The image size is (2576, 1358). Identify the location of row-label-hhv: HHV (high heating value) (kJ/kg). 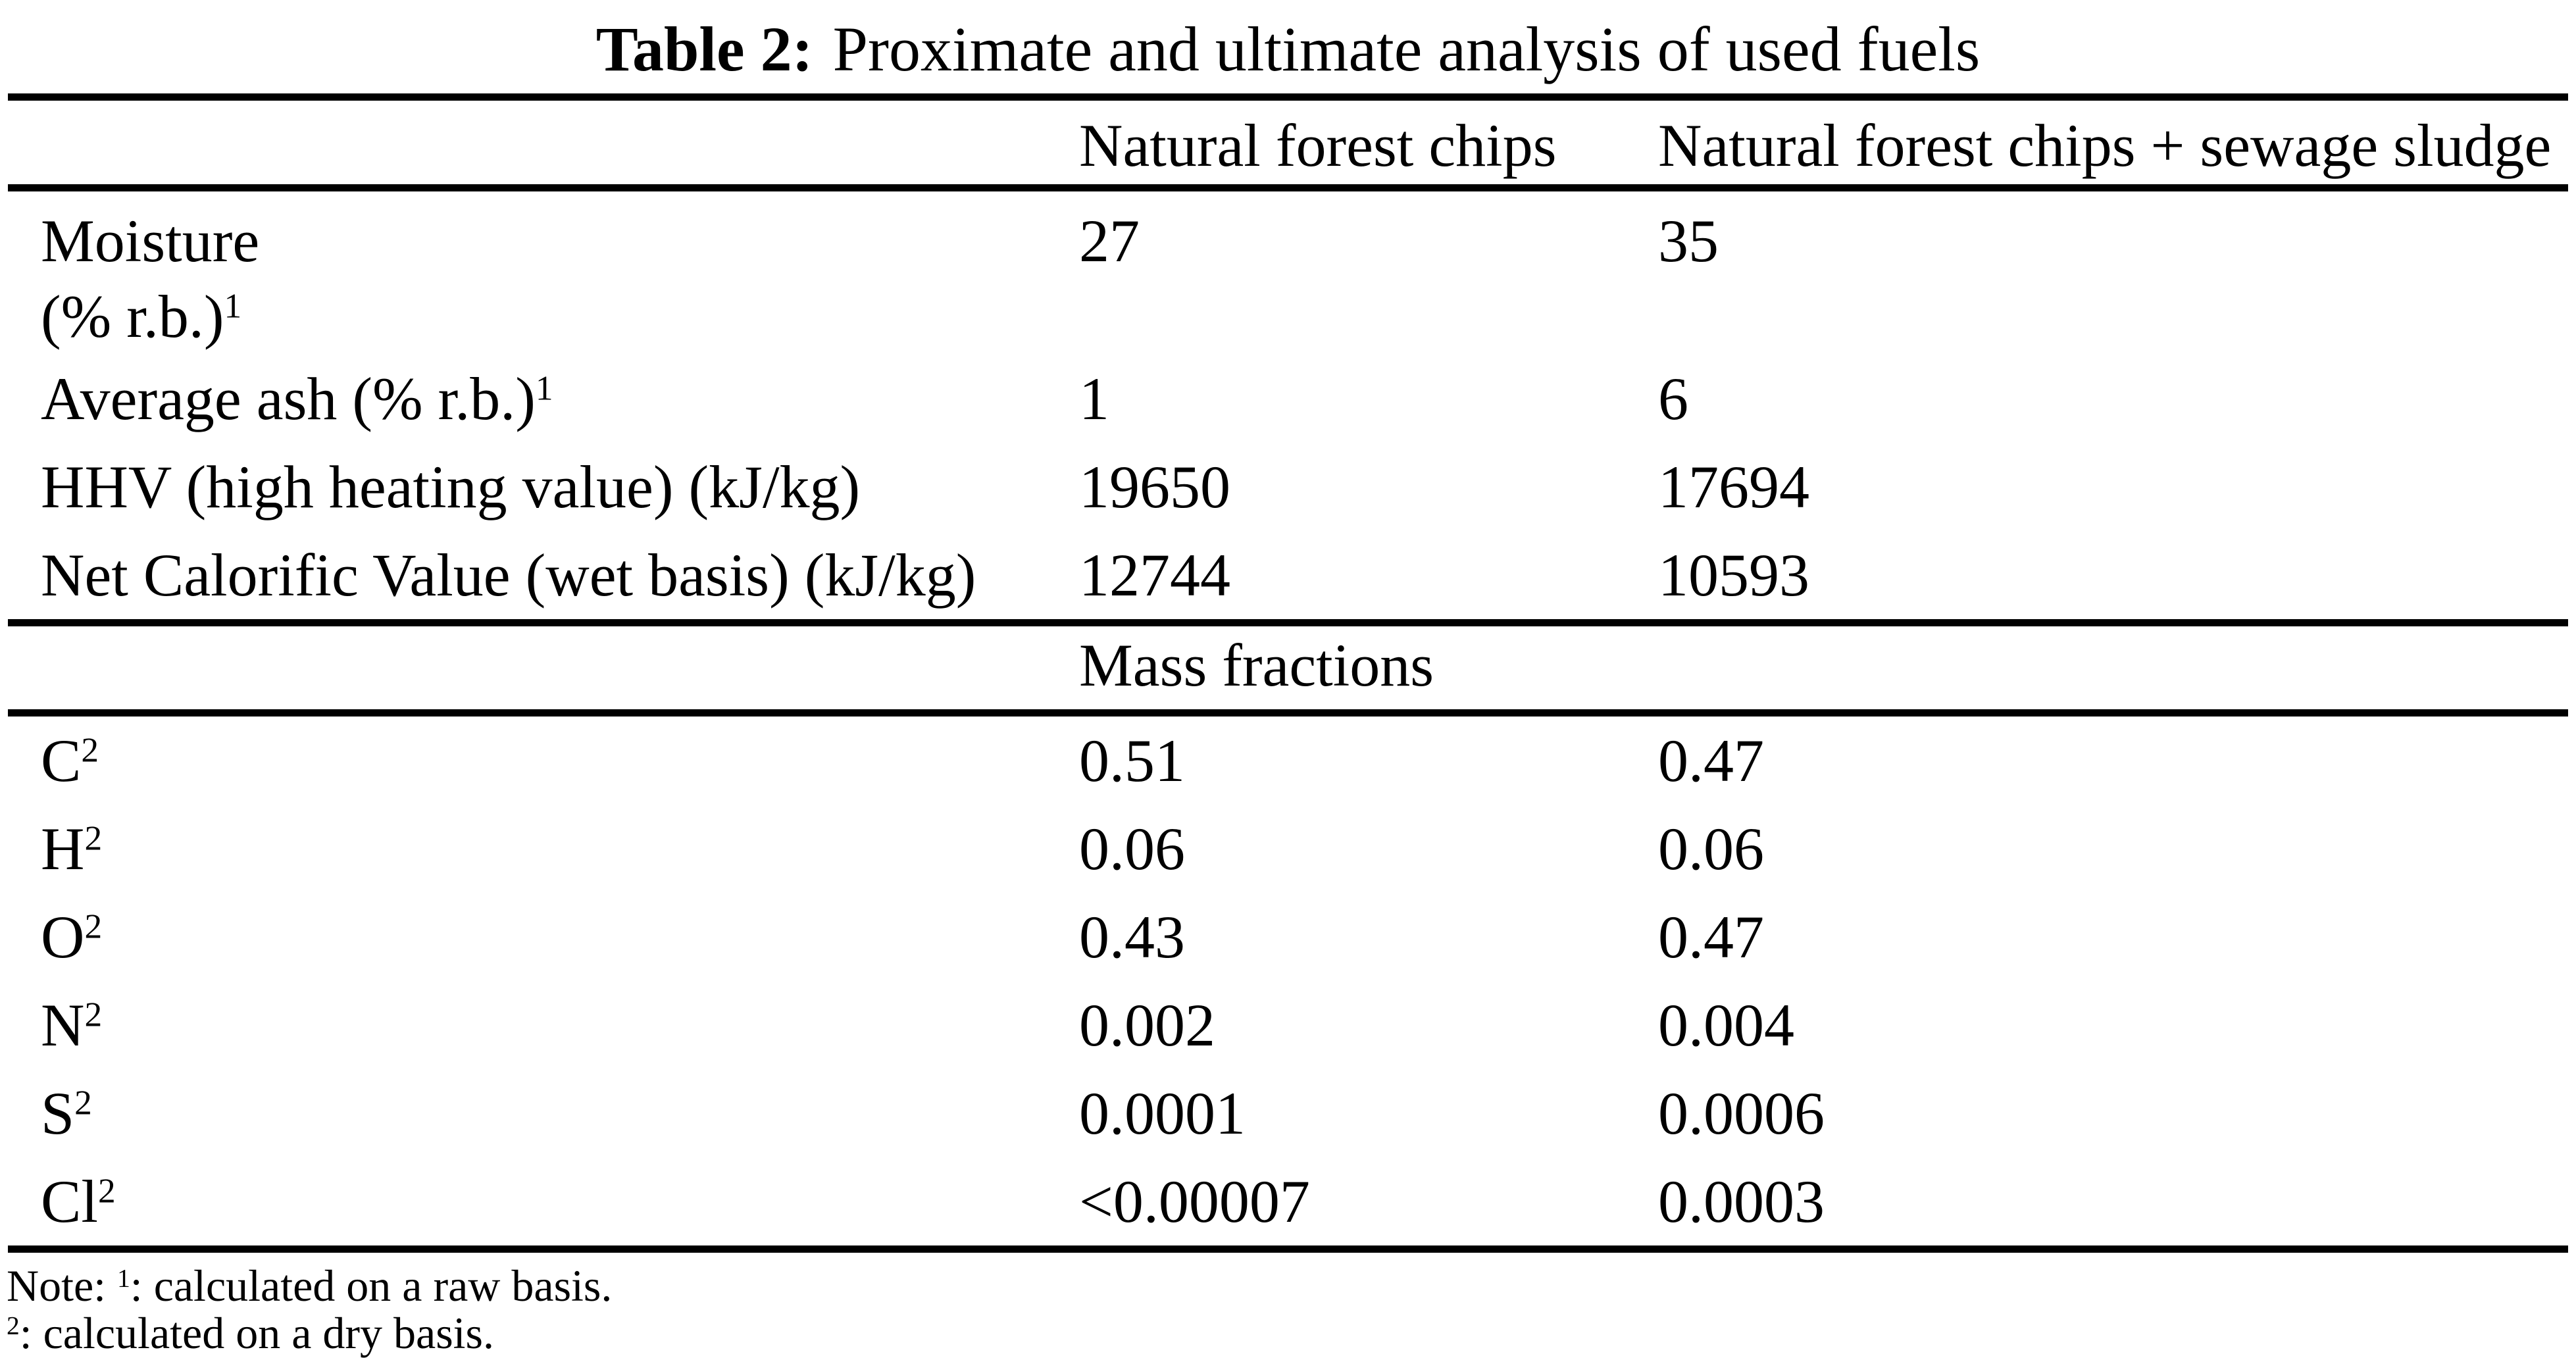
(451, 486).